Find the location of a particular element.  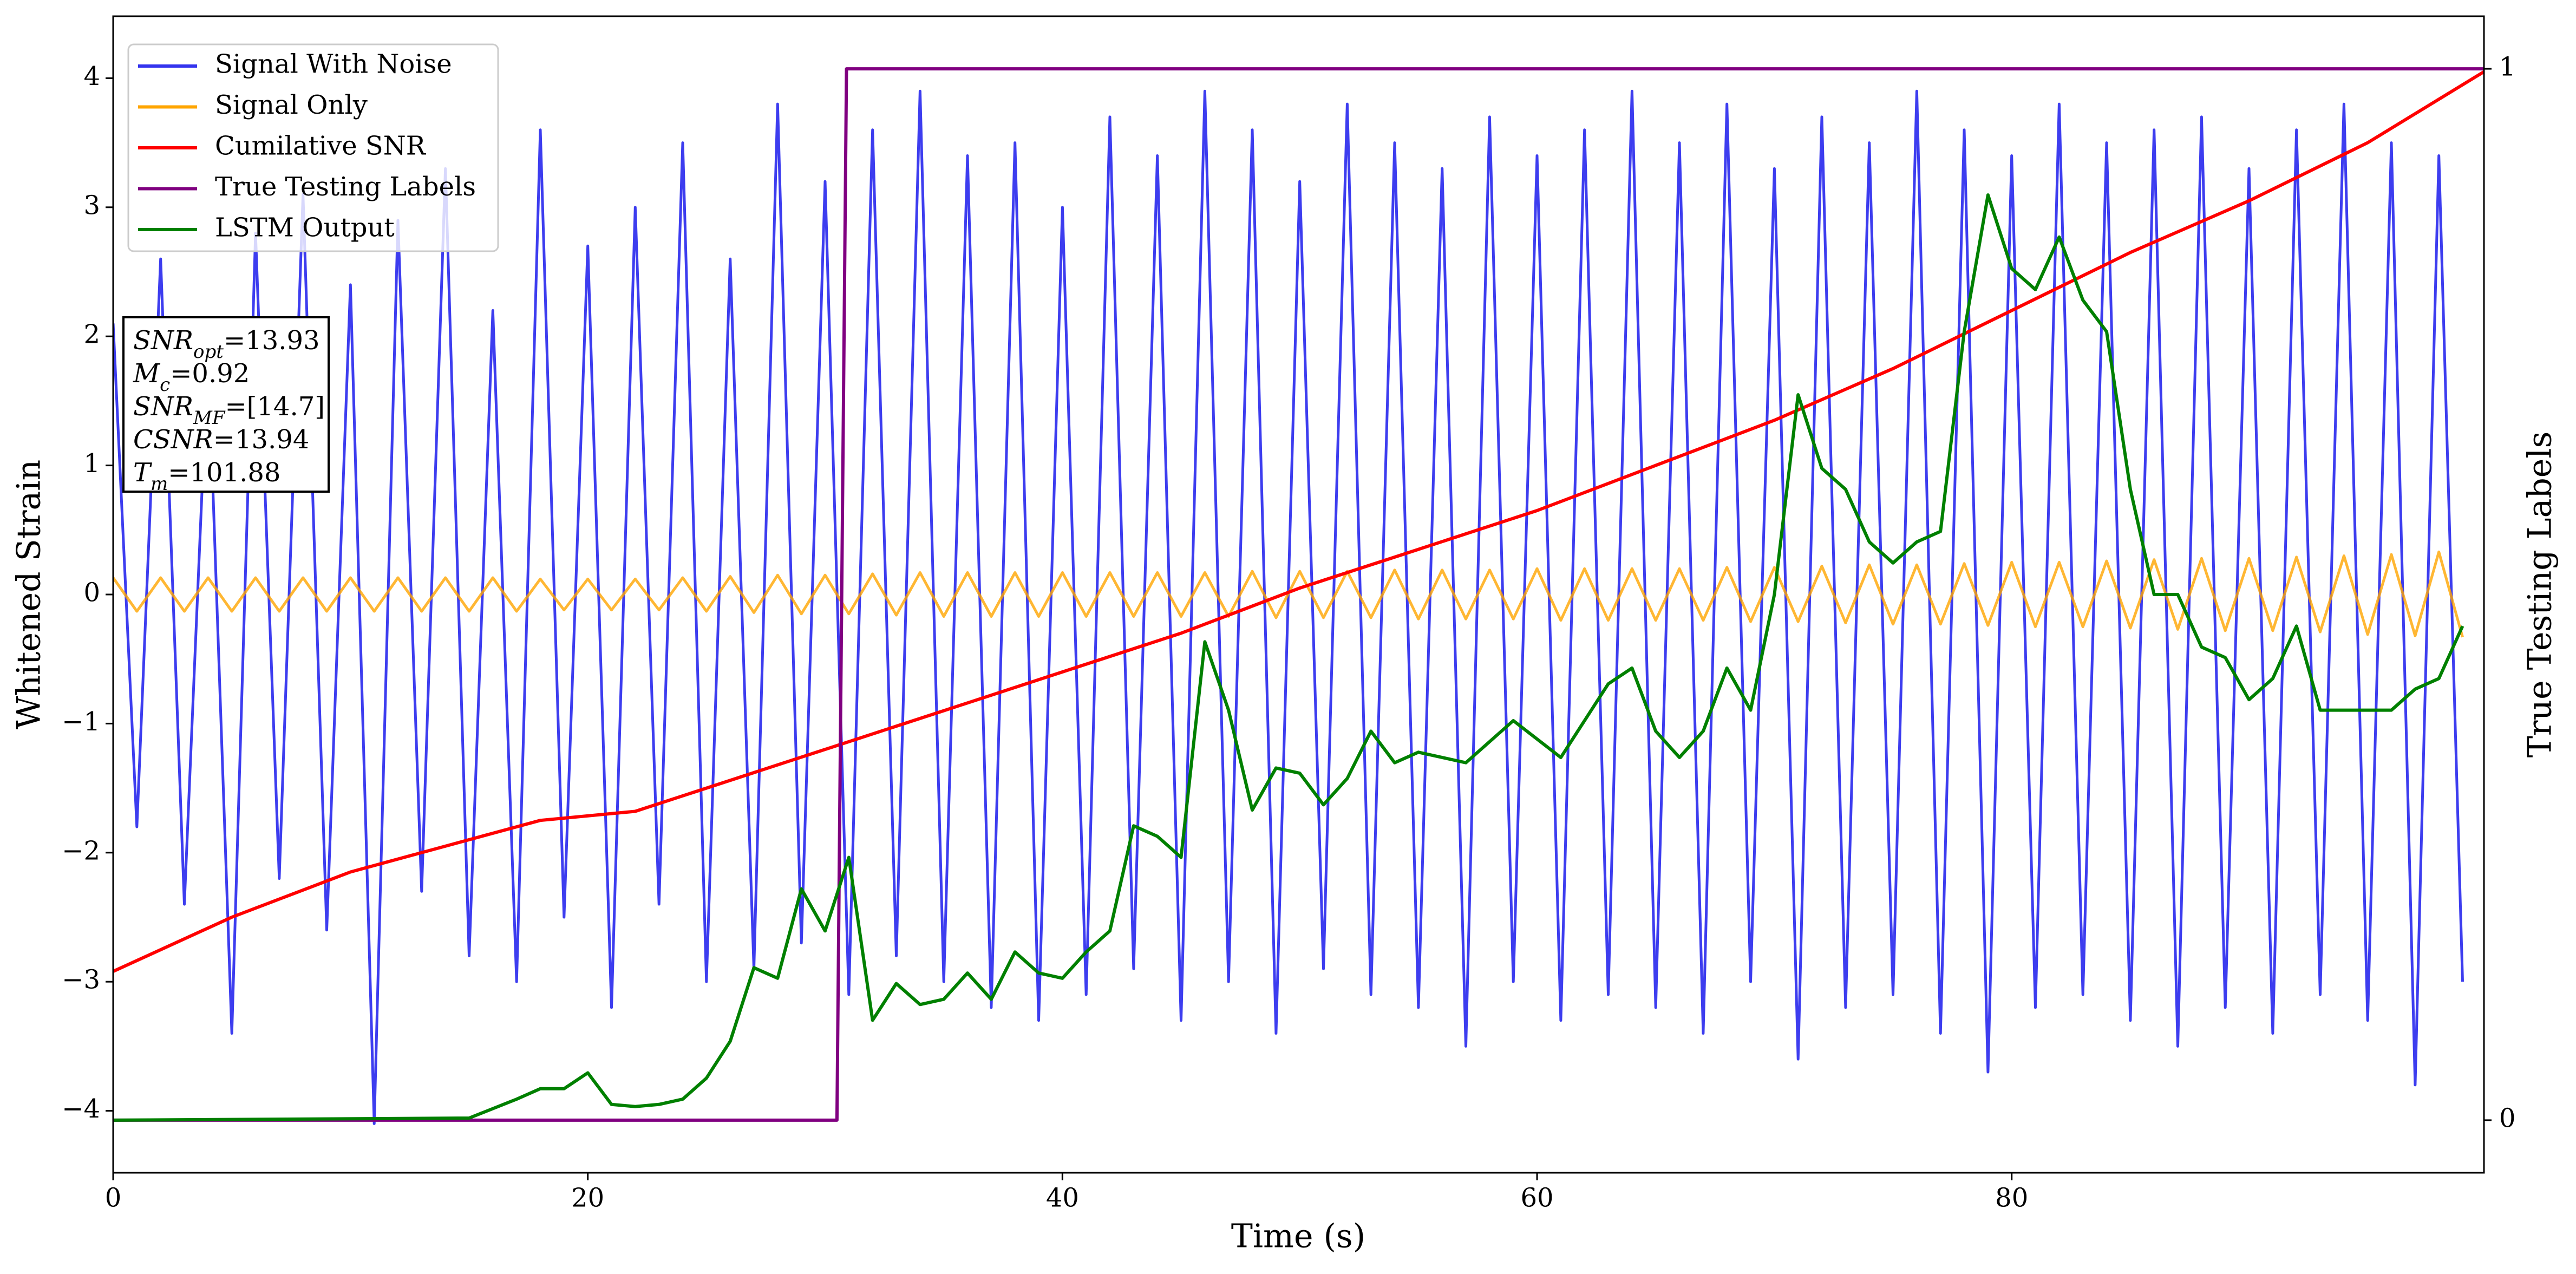

x-tick-label: 60 is located at coordinates (1536, 1198).